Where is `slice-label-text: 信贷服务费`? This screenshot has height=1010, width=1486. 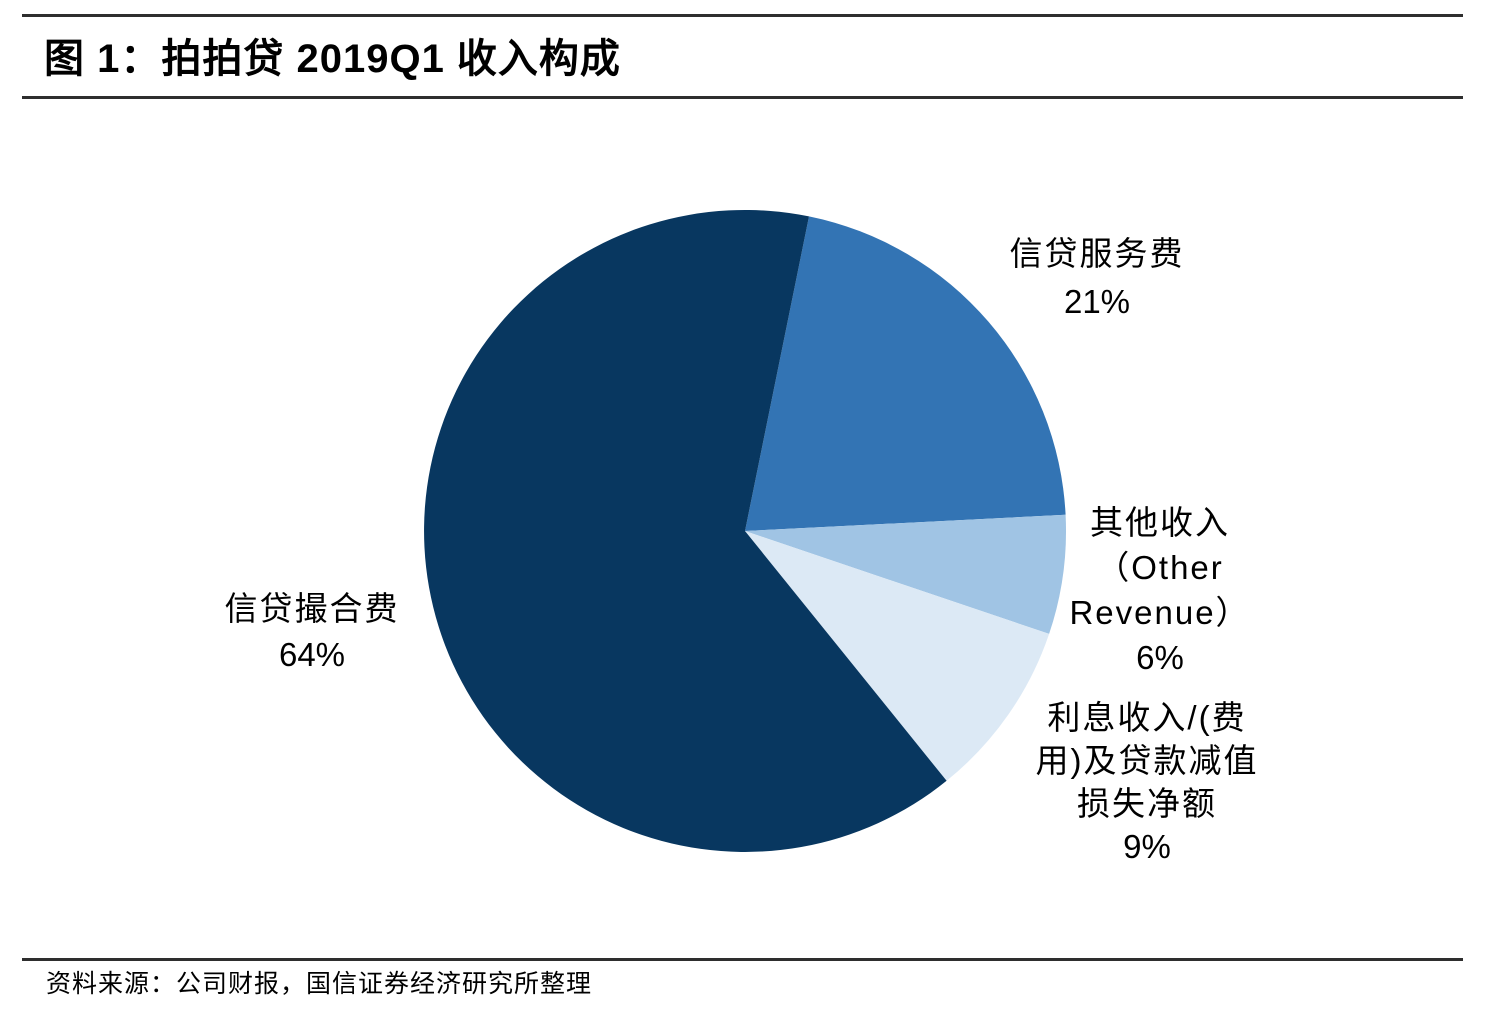 slice-label-text: 信贷服务费 is located at coordinates (1097, 253).